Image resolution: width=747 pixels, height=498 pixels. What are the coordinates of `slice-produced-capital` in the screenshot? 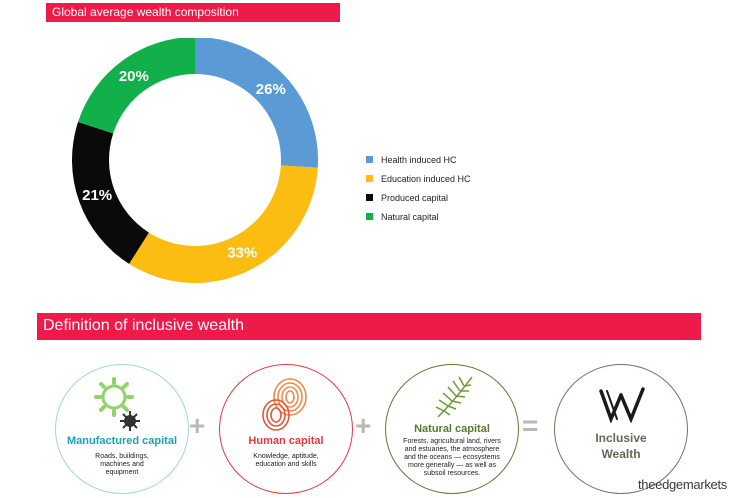 It's located at (110, 192).